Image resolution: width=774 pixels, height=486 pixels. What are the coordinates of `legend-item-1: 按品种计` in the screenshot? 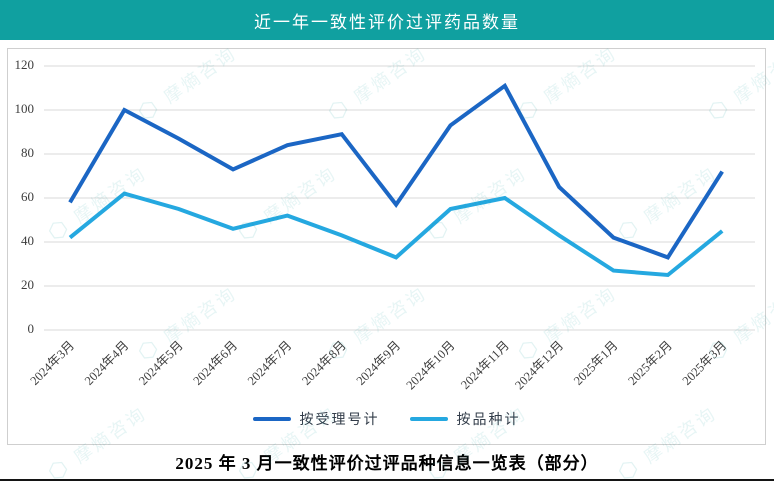 It's located at (465, 419).